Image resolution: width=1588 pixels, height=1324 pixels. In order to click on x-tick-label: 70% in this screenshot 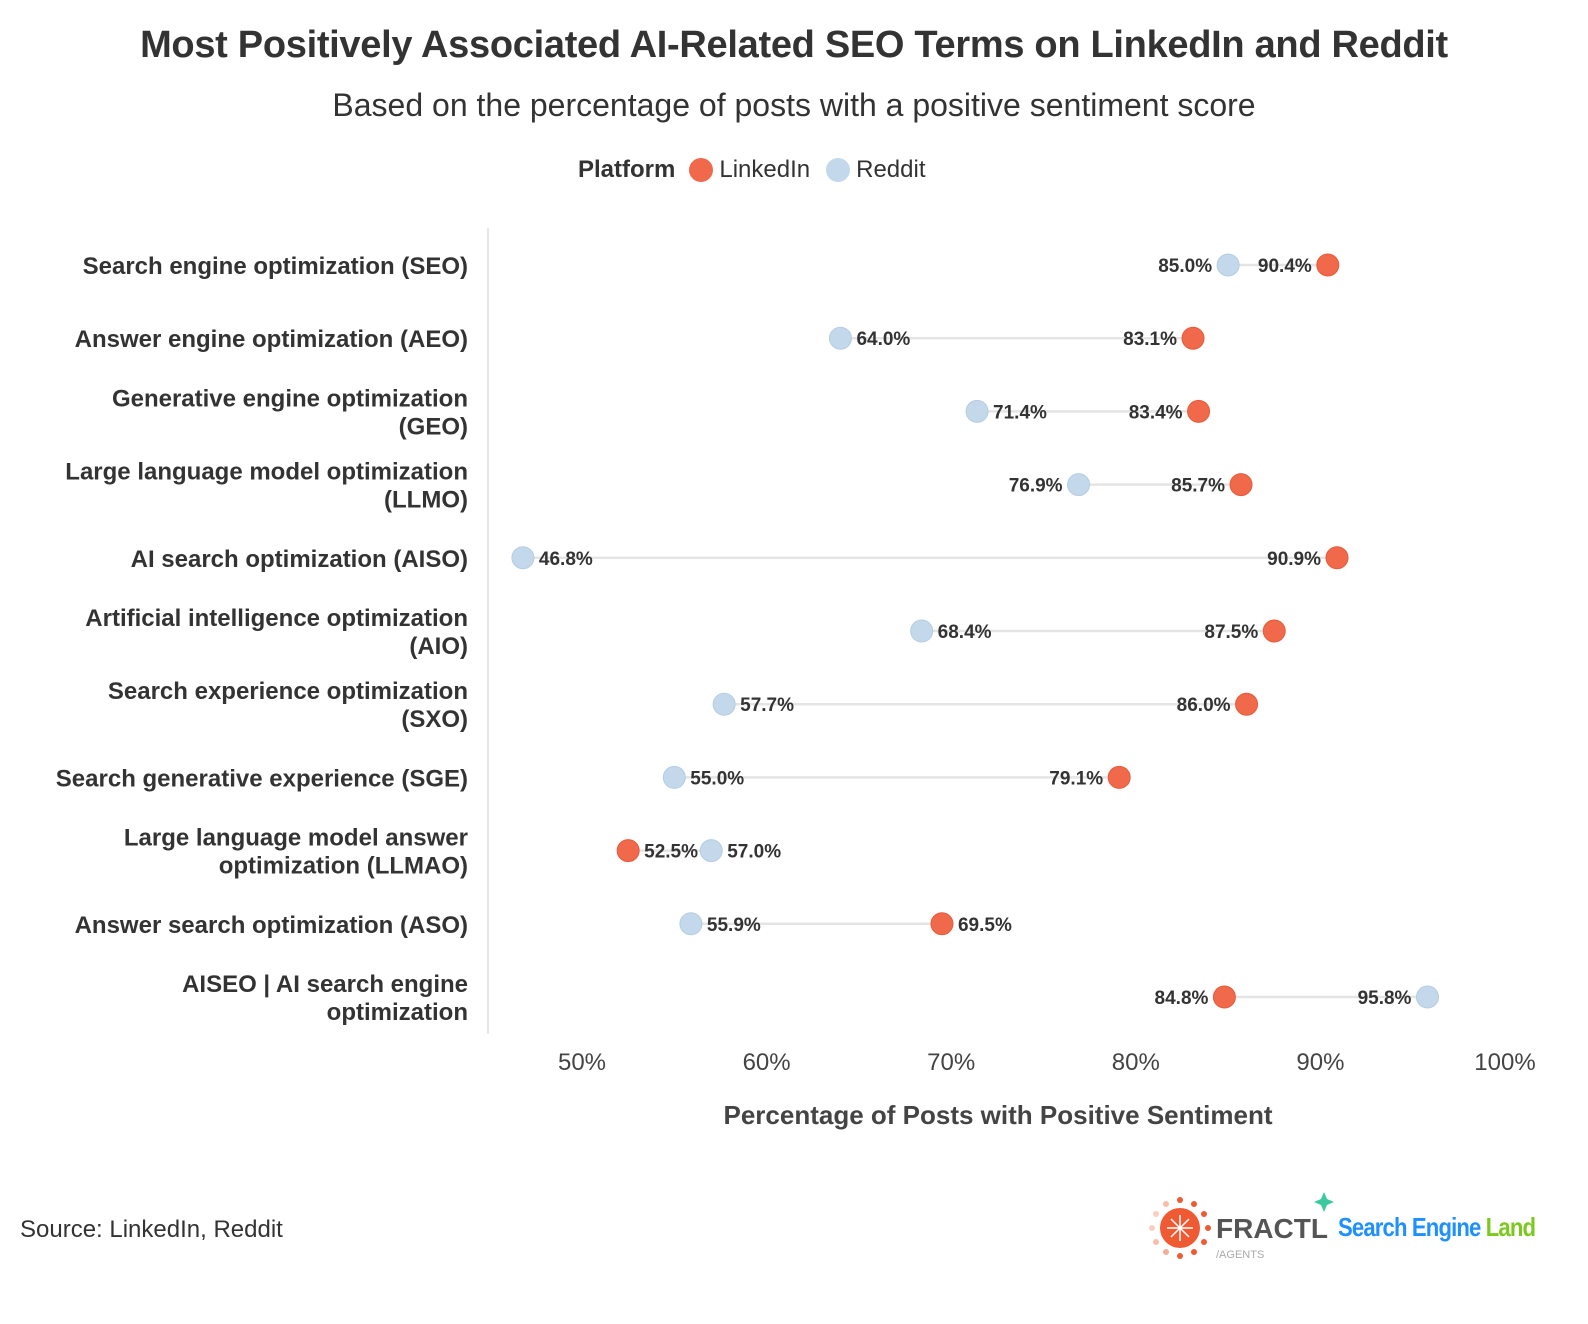, I will do `click(951, 1062)`.